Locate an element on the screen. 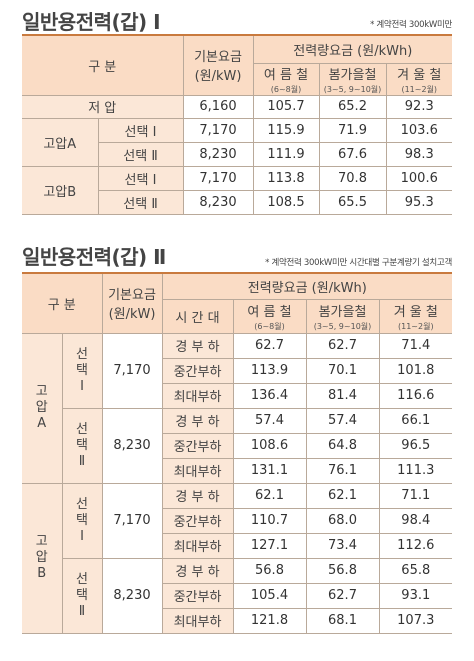  summer-rate: 62.1 is located at coordinates (269, 495).